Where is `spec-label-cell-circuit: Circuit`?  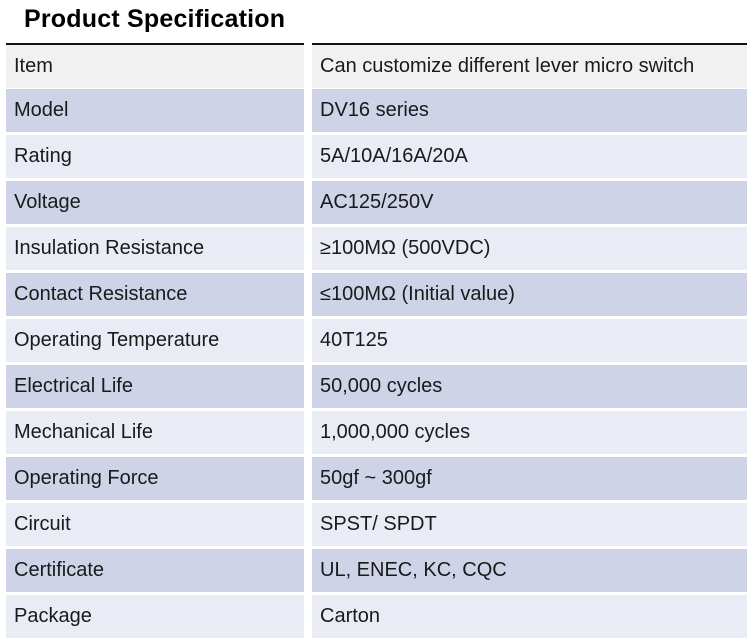
spec-label-cell-circuit: Circuit is located at coordinates (155, 524).